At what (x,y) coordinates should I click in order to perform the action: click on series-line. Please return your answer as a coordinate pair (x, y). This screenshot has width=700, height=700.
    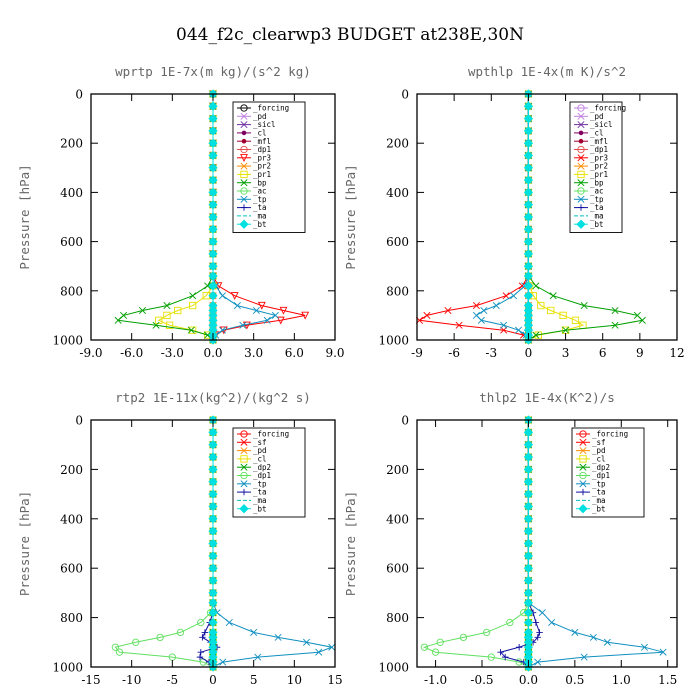
    Looking at the image, I should click on (165, 217).